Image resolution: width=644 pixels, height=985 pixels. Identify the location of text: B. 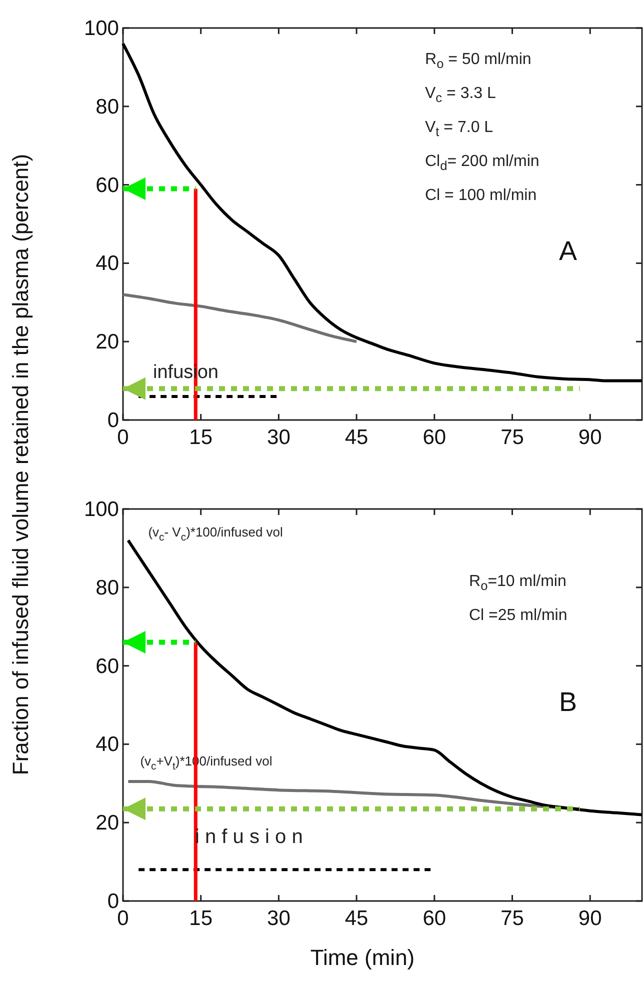
(568, 702).